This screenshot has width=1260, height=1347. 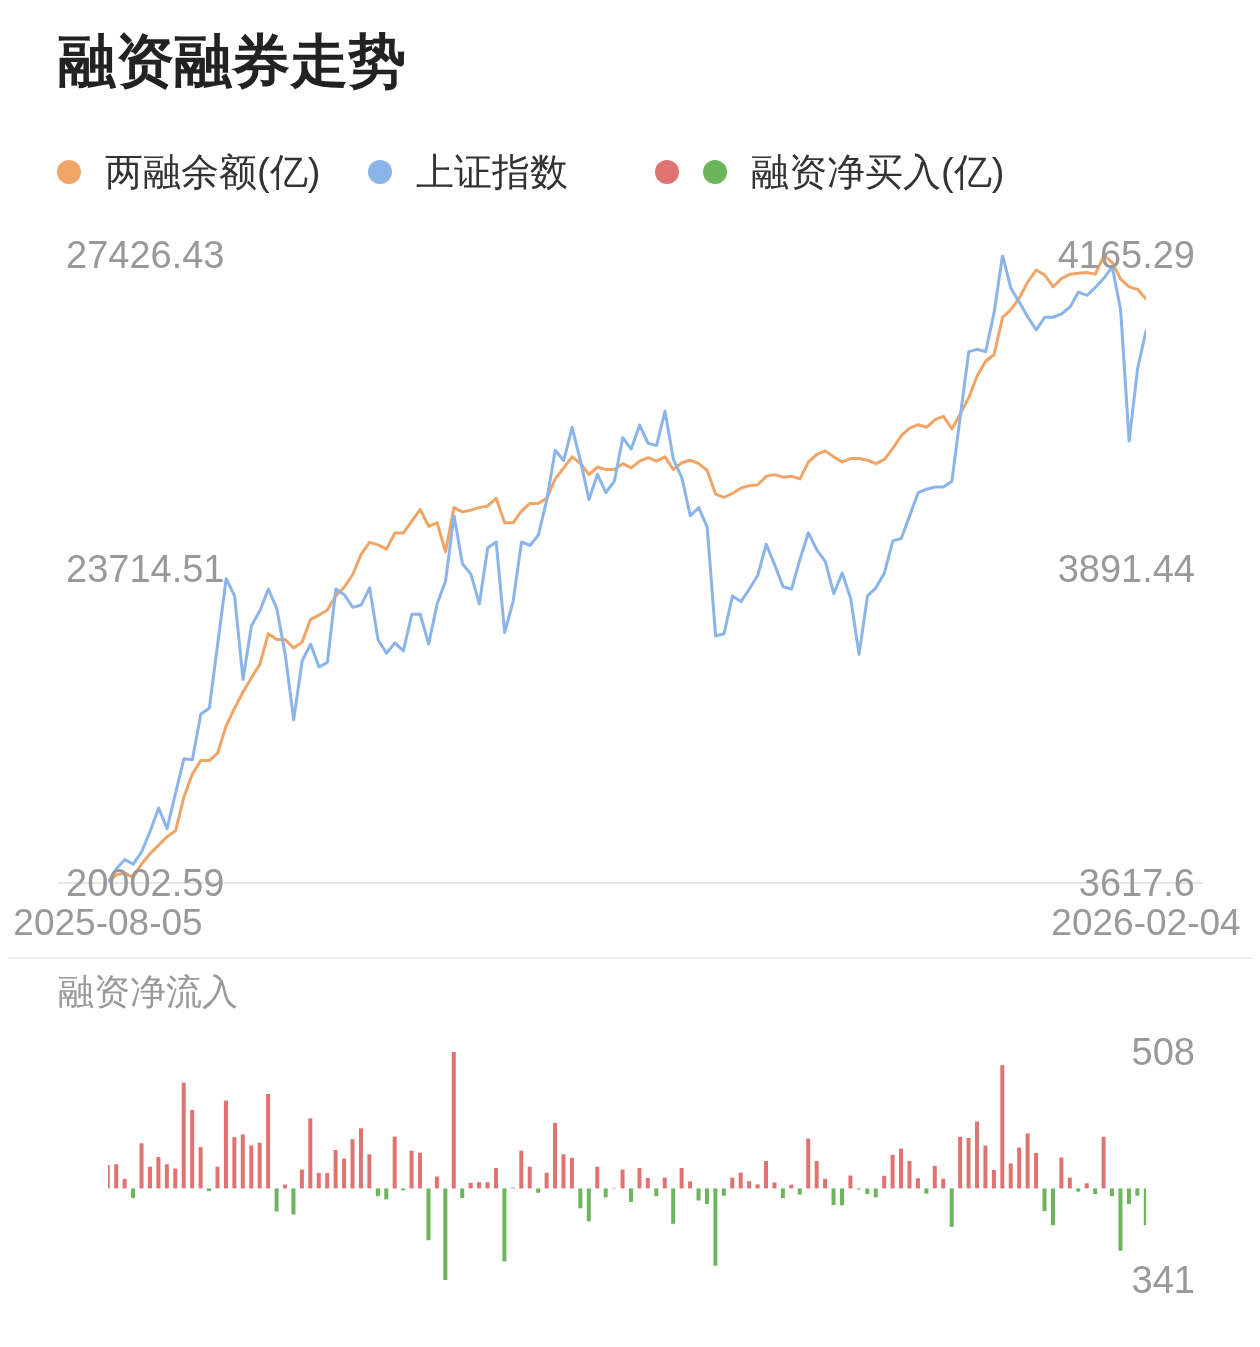 What do you see at coordinates (145, 569) in the screenshot?
I see `y-tick-label: 23714.51` at bounding box center [145, 569].